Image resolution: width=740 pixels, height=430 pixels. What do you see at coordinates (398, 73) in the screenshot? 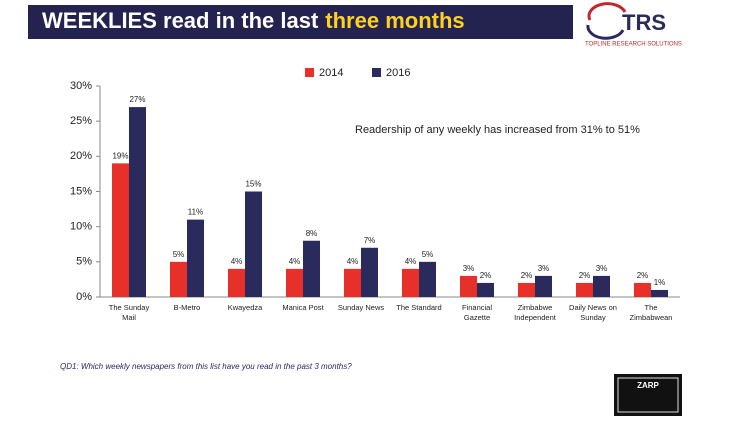
I see `legend-label: 2016` at bounding box center [398, 73].